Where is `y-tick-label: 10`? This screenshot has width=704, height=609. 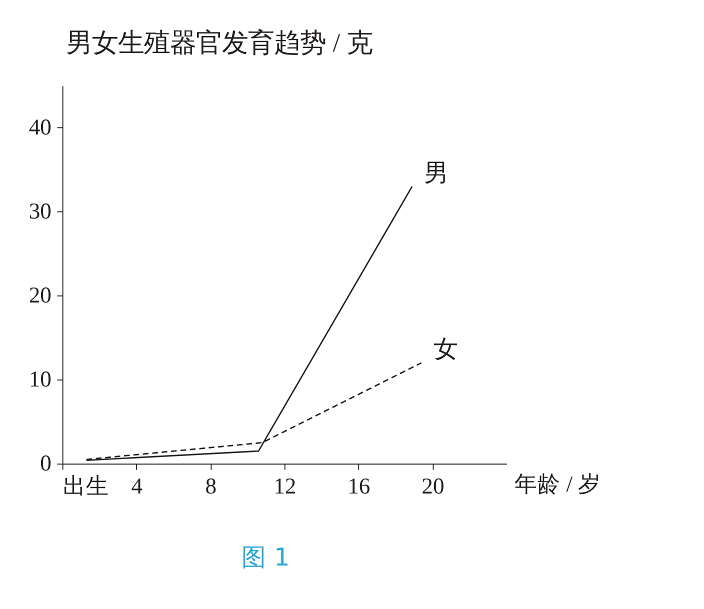 y-tick-label: 10 is located at coordinates (40, 379).